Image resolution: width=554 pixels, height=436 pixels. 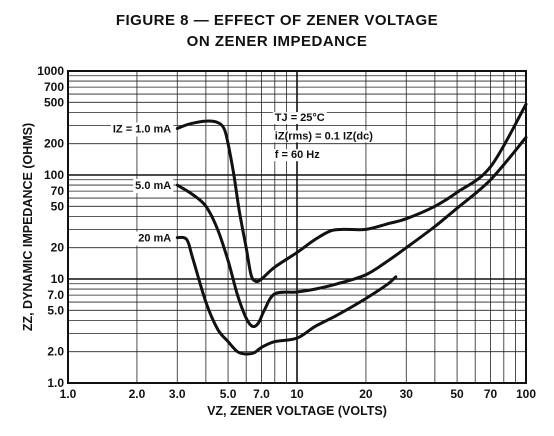 What do you see at coordinates (28, 227) in the screenshot?
I see `y-axis-label: ZZ, DYNAMIC IMPEDANCE (OHMS)` at bounding box center [28, 227].